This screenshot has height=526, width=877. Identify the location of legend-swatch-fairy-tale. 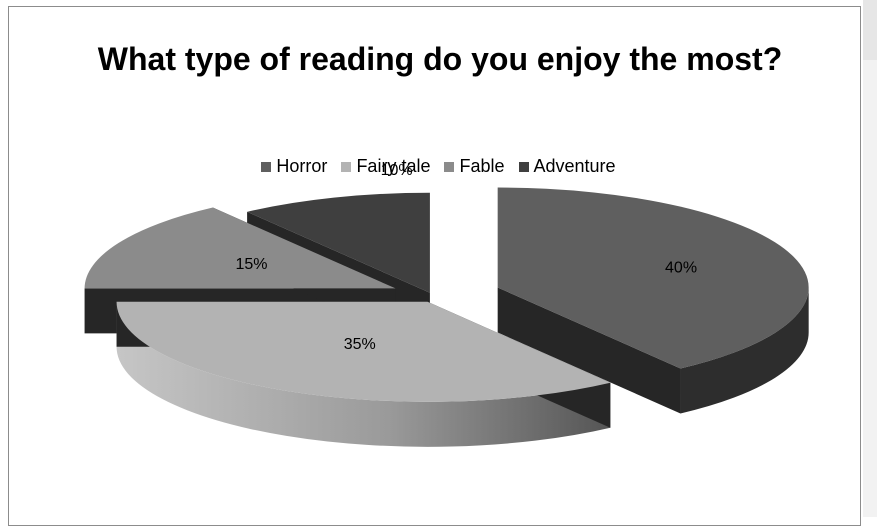
(346, 166).